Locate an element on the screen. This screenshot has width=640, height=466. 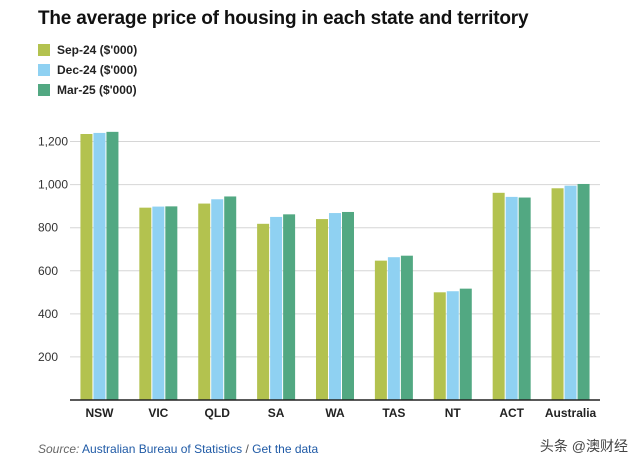
legend-label-mar25: Mar-25 ($'000) is located at coordinates (97, 90).